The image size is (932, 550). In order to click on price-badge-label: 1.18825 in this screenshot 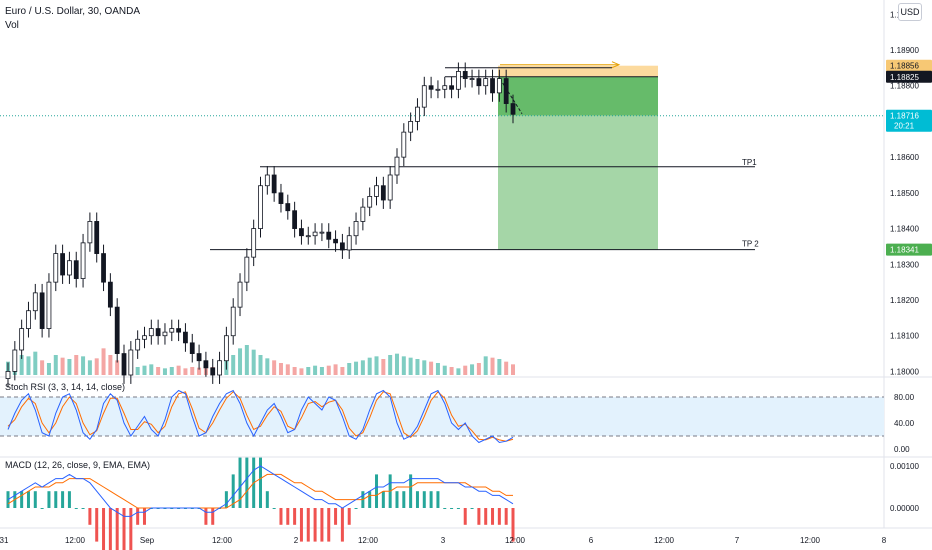, I will do `click(904, 77)`.